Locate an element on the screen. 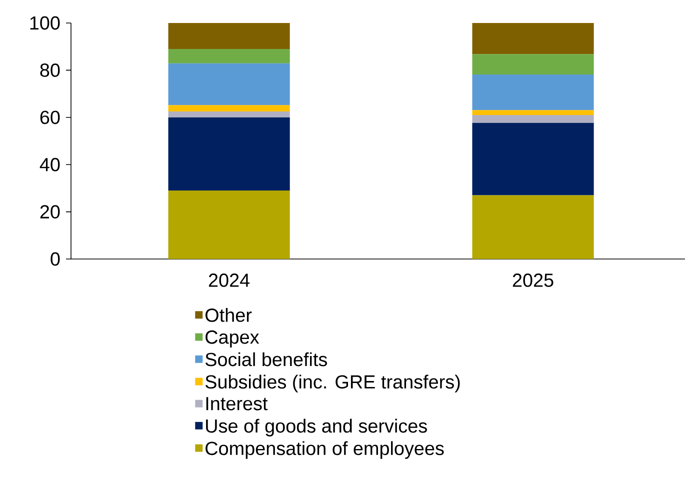  y-tick-label: 60 is located at coordinates (50, 117).